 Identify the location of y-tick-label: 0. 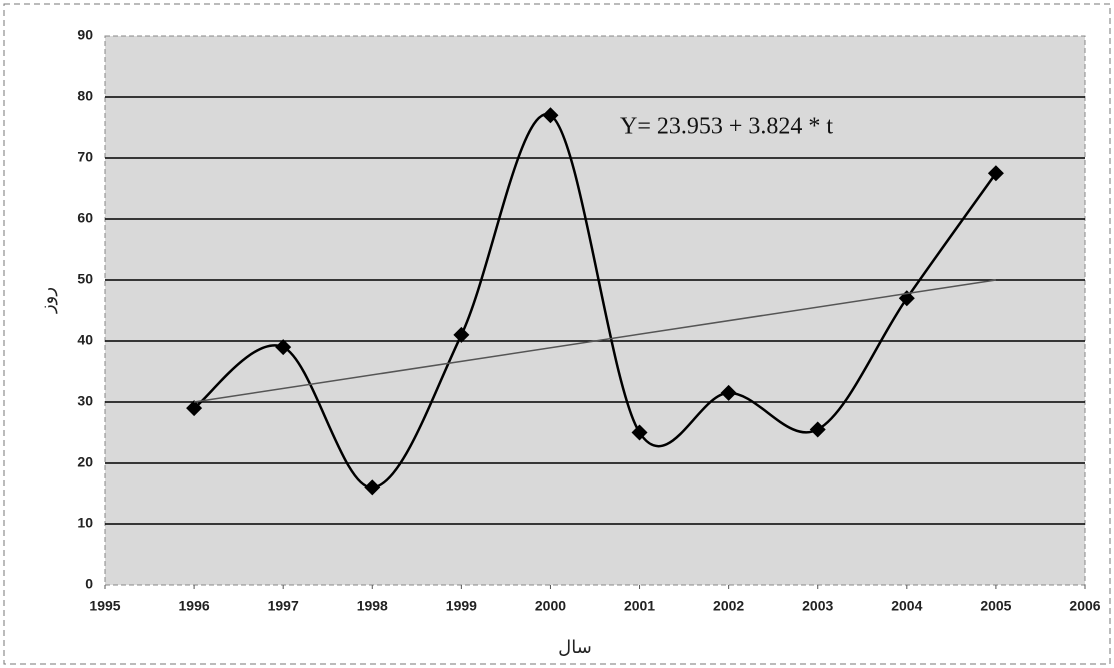
(89, 584).